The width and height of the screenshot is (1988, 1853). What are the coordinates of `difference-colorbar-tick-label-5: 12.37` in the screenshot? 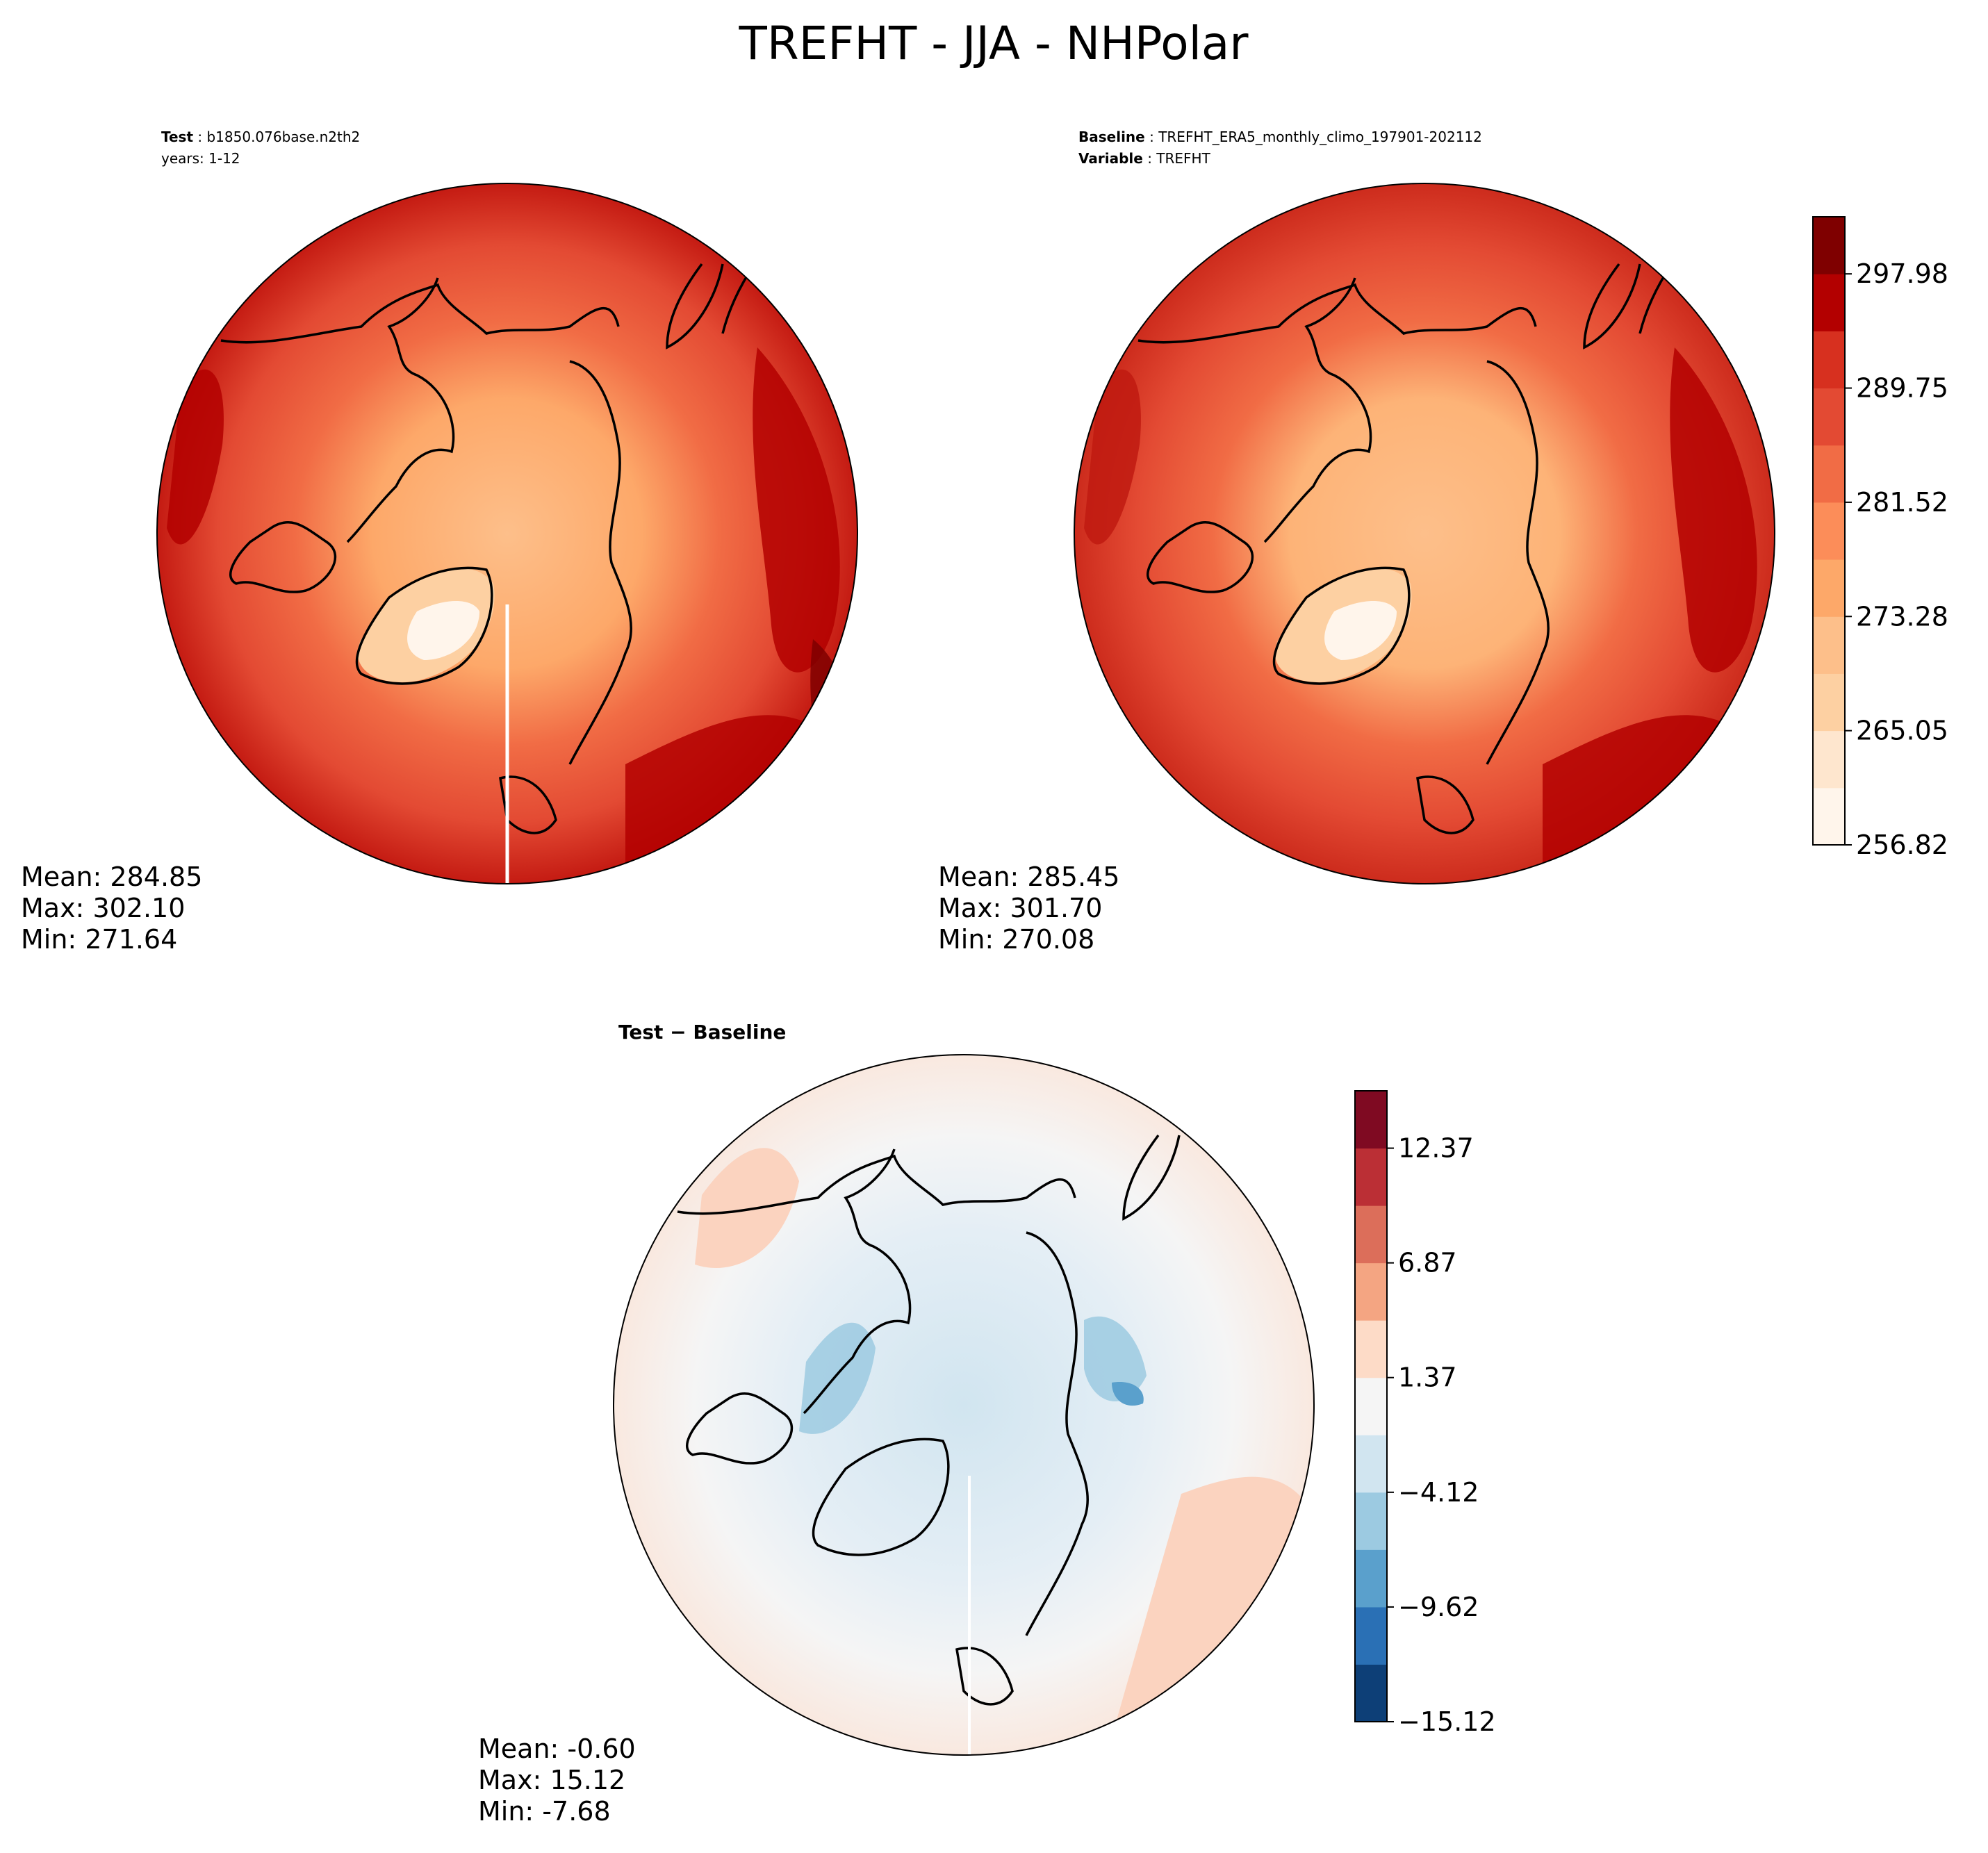 It's located at (1436, 1148).